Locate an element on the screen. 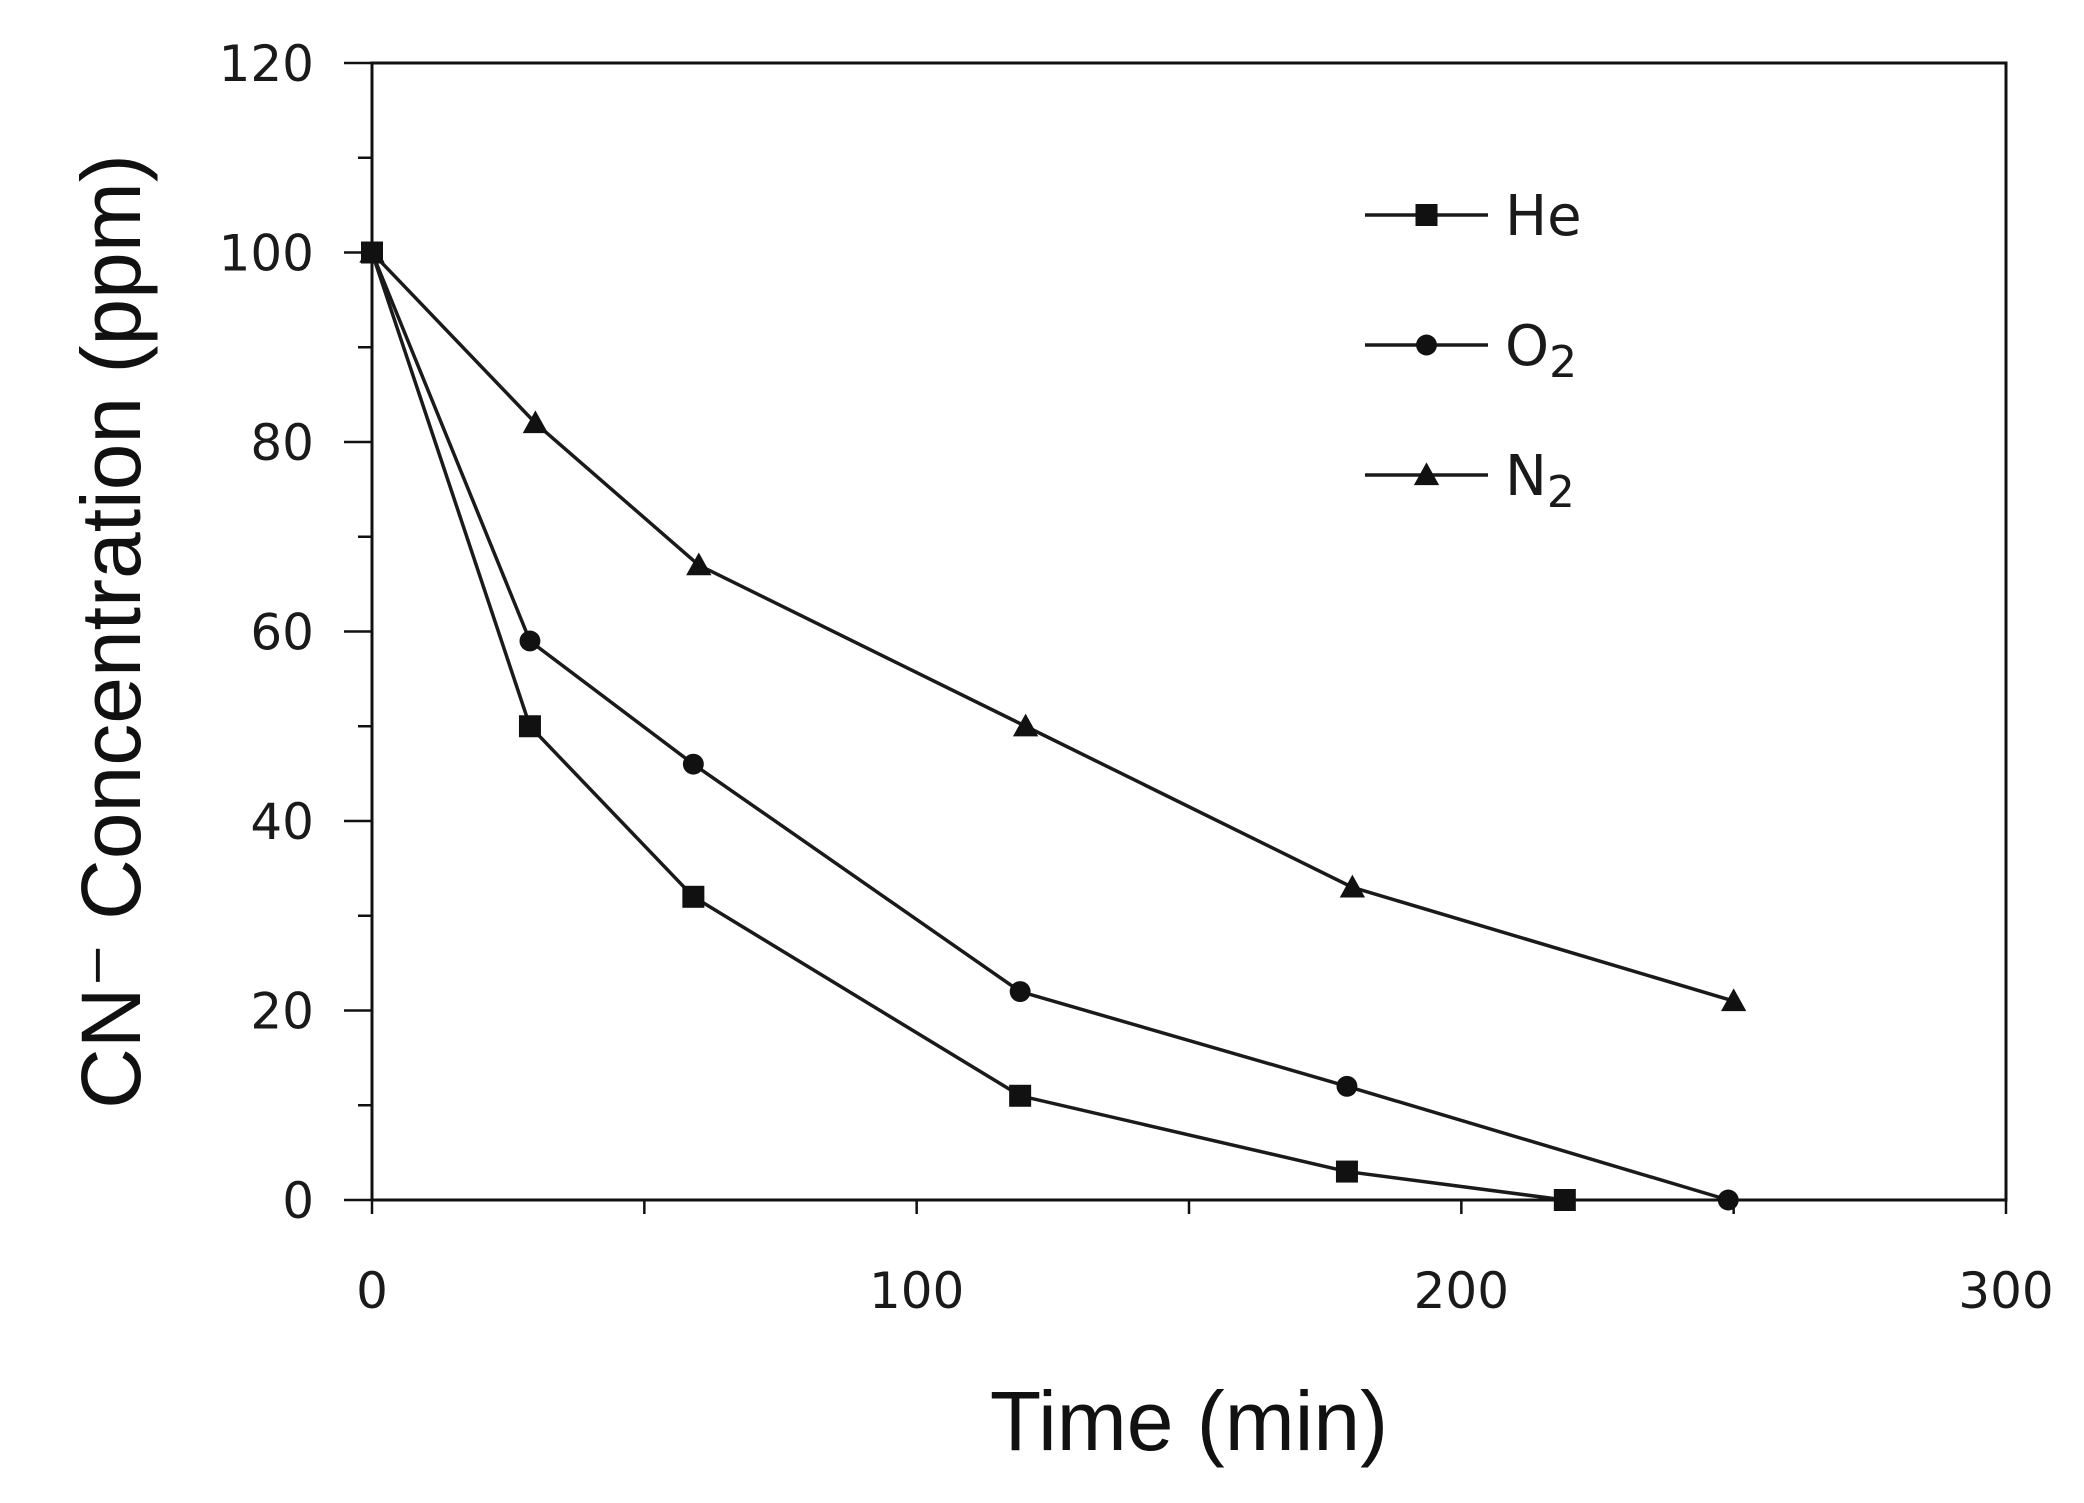  legend-label: O2 is located at coordinates (1541, 351).